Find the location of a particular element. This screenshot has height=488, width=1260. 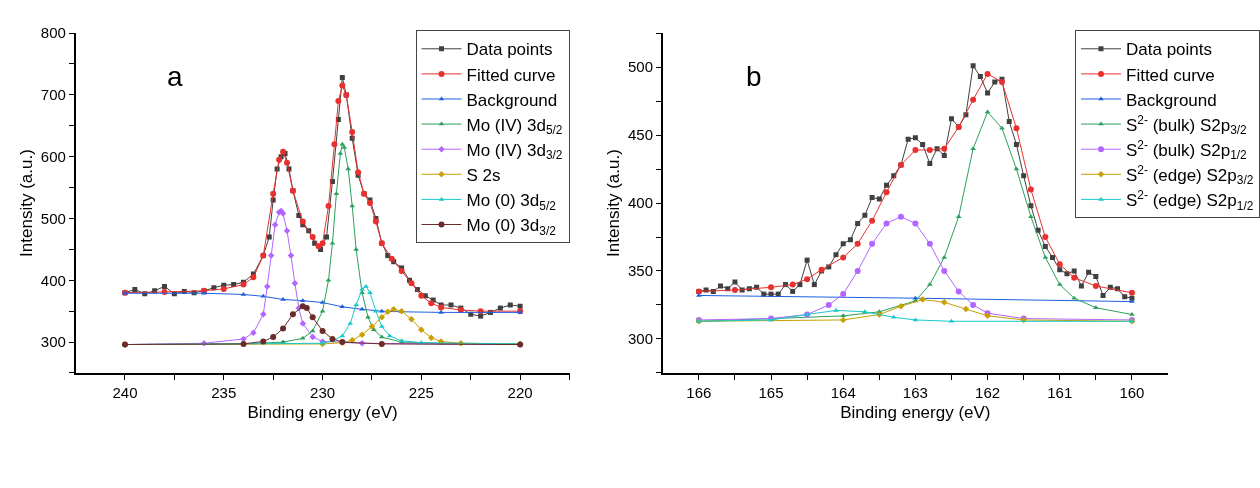

x-tick-label: 230 is located at coordinates (323, 392).